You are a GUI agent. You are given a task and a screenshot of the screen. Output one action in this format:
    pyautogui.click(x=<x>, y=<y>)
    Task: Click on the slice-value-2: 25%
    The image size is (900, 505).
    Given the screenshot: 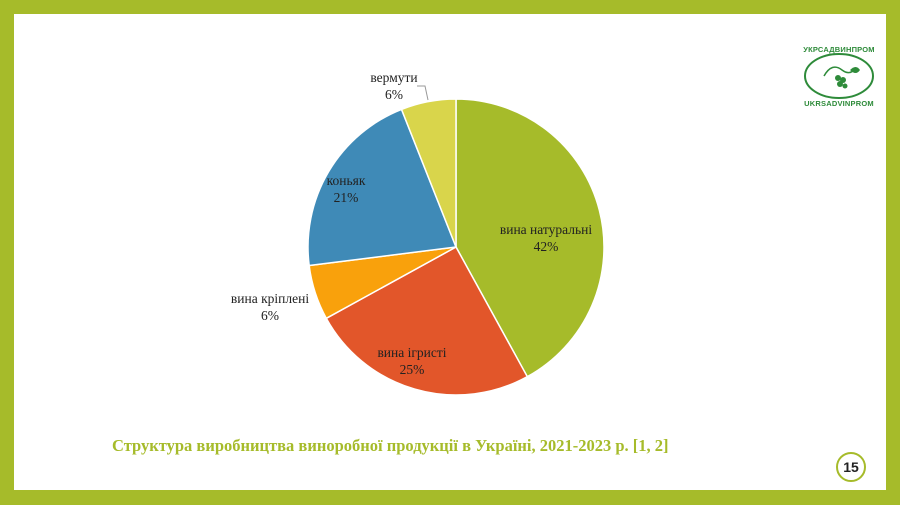 What is the action you would take?
    pyautogui.click(x=412, y=369)
    